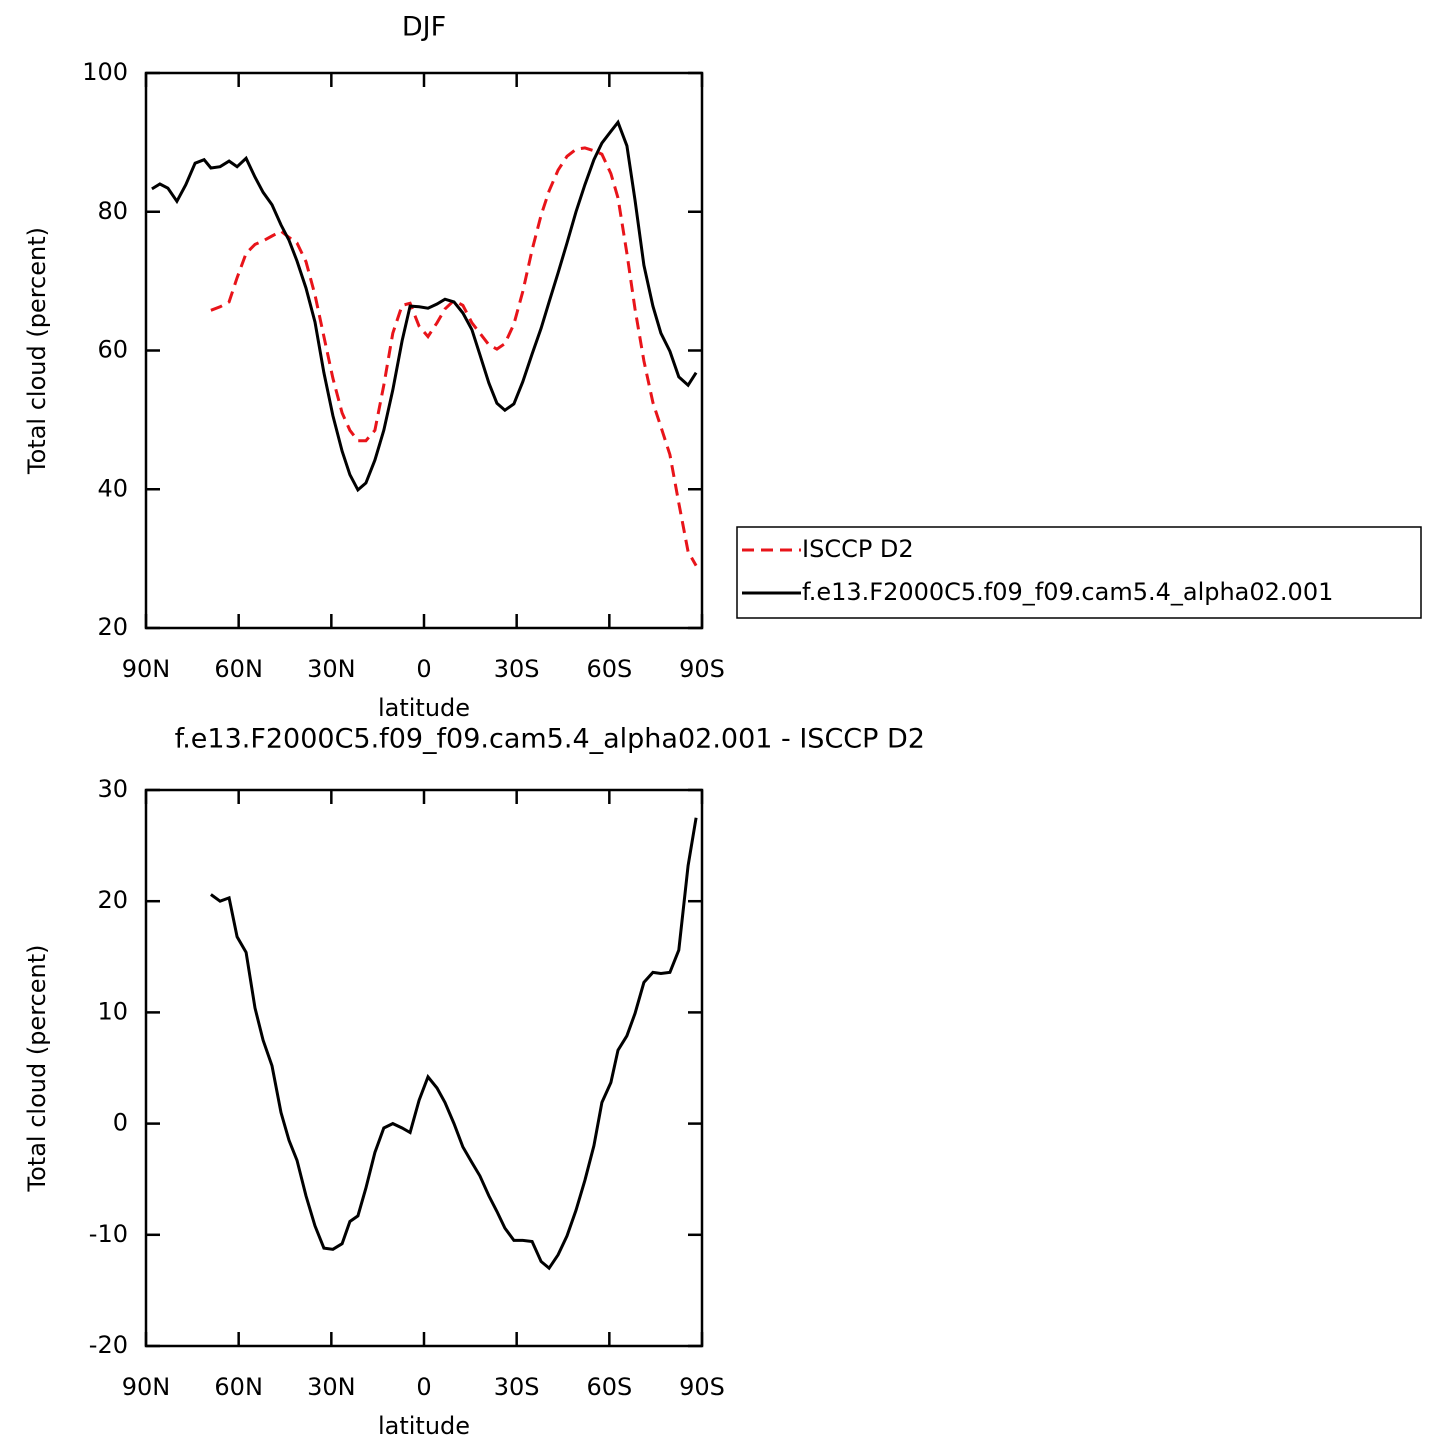  What do you see at coordinates (112, 1011) in the screenshot?
I see `y-tick-label: 10` at bounding box center [112, 1011].